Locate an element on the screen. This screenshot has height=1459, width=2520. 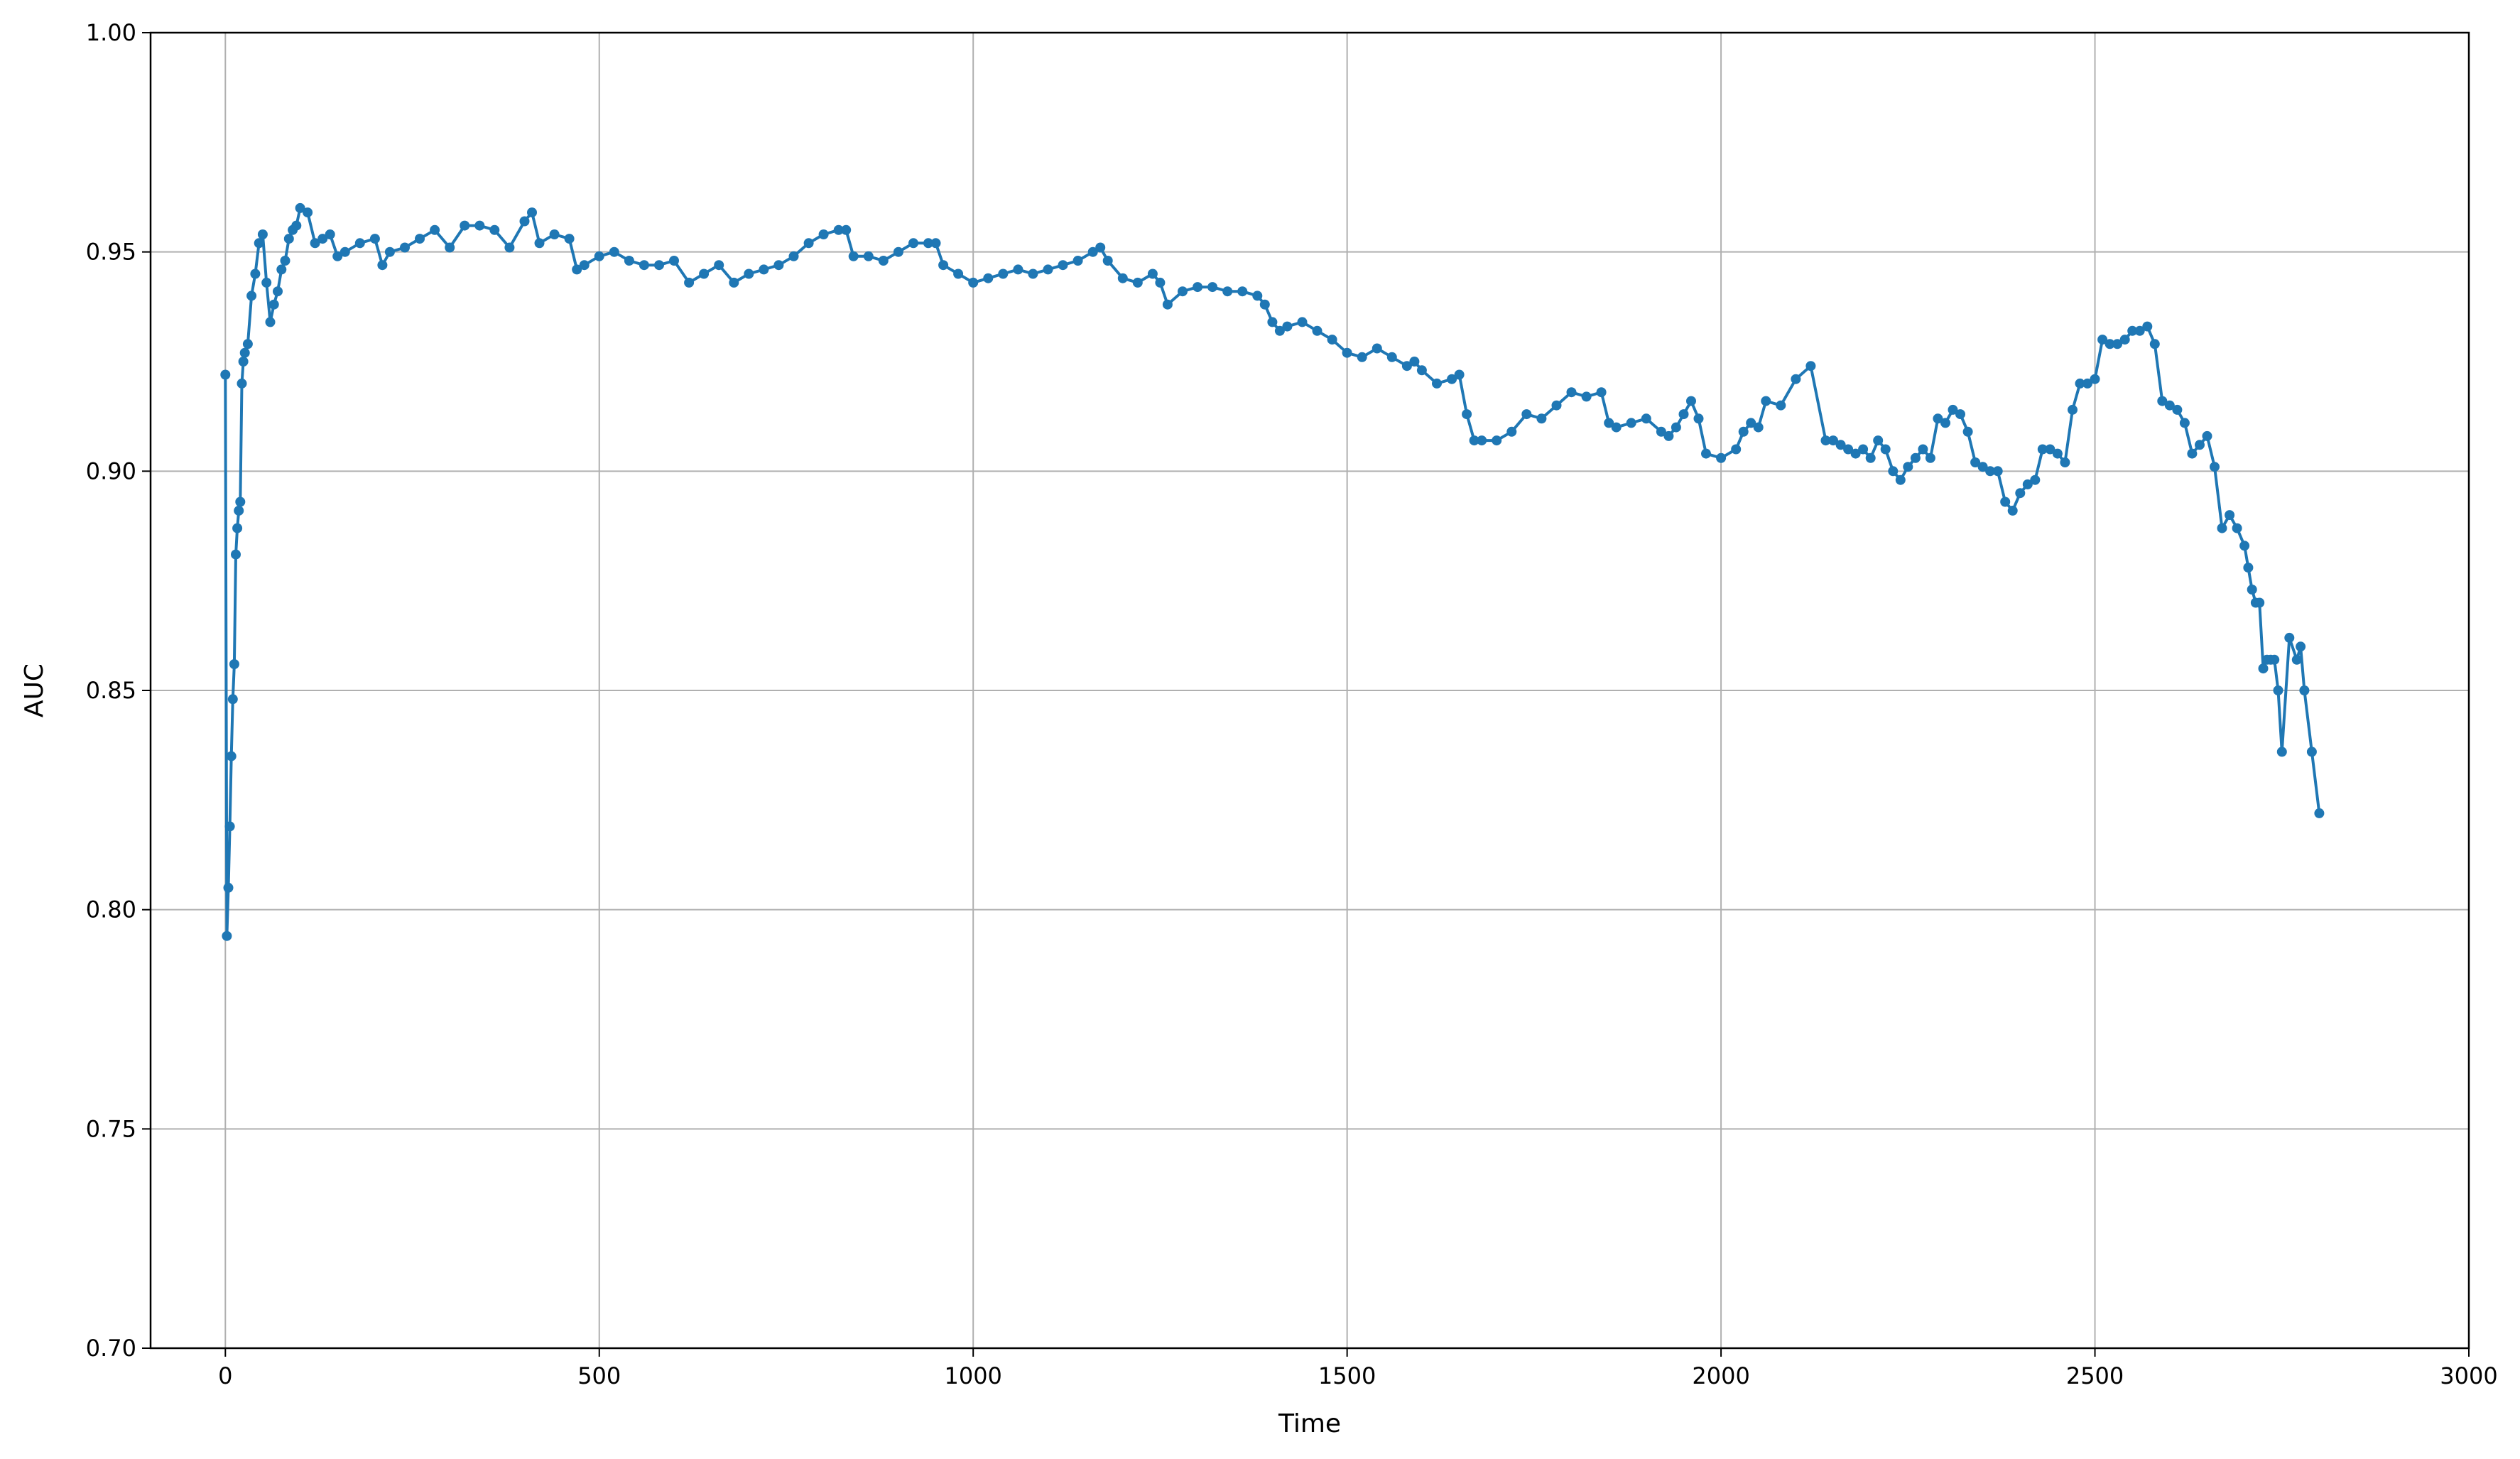
y-tick-label: 0.70 is located at coordinates (111, 1348).